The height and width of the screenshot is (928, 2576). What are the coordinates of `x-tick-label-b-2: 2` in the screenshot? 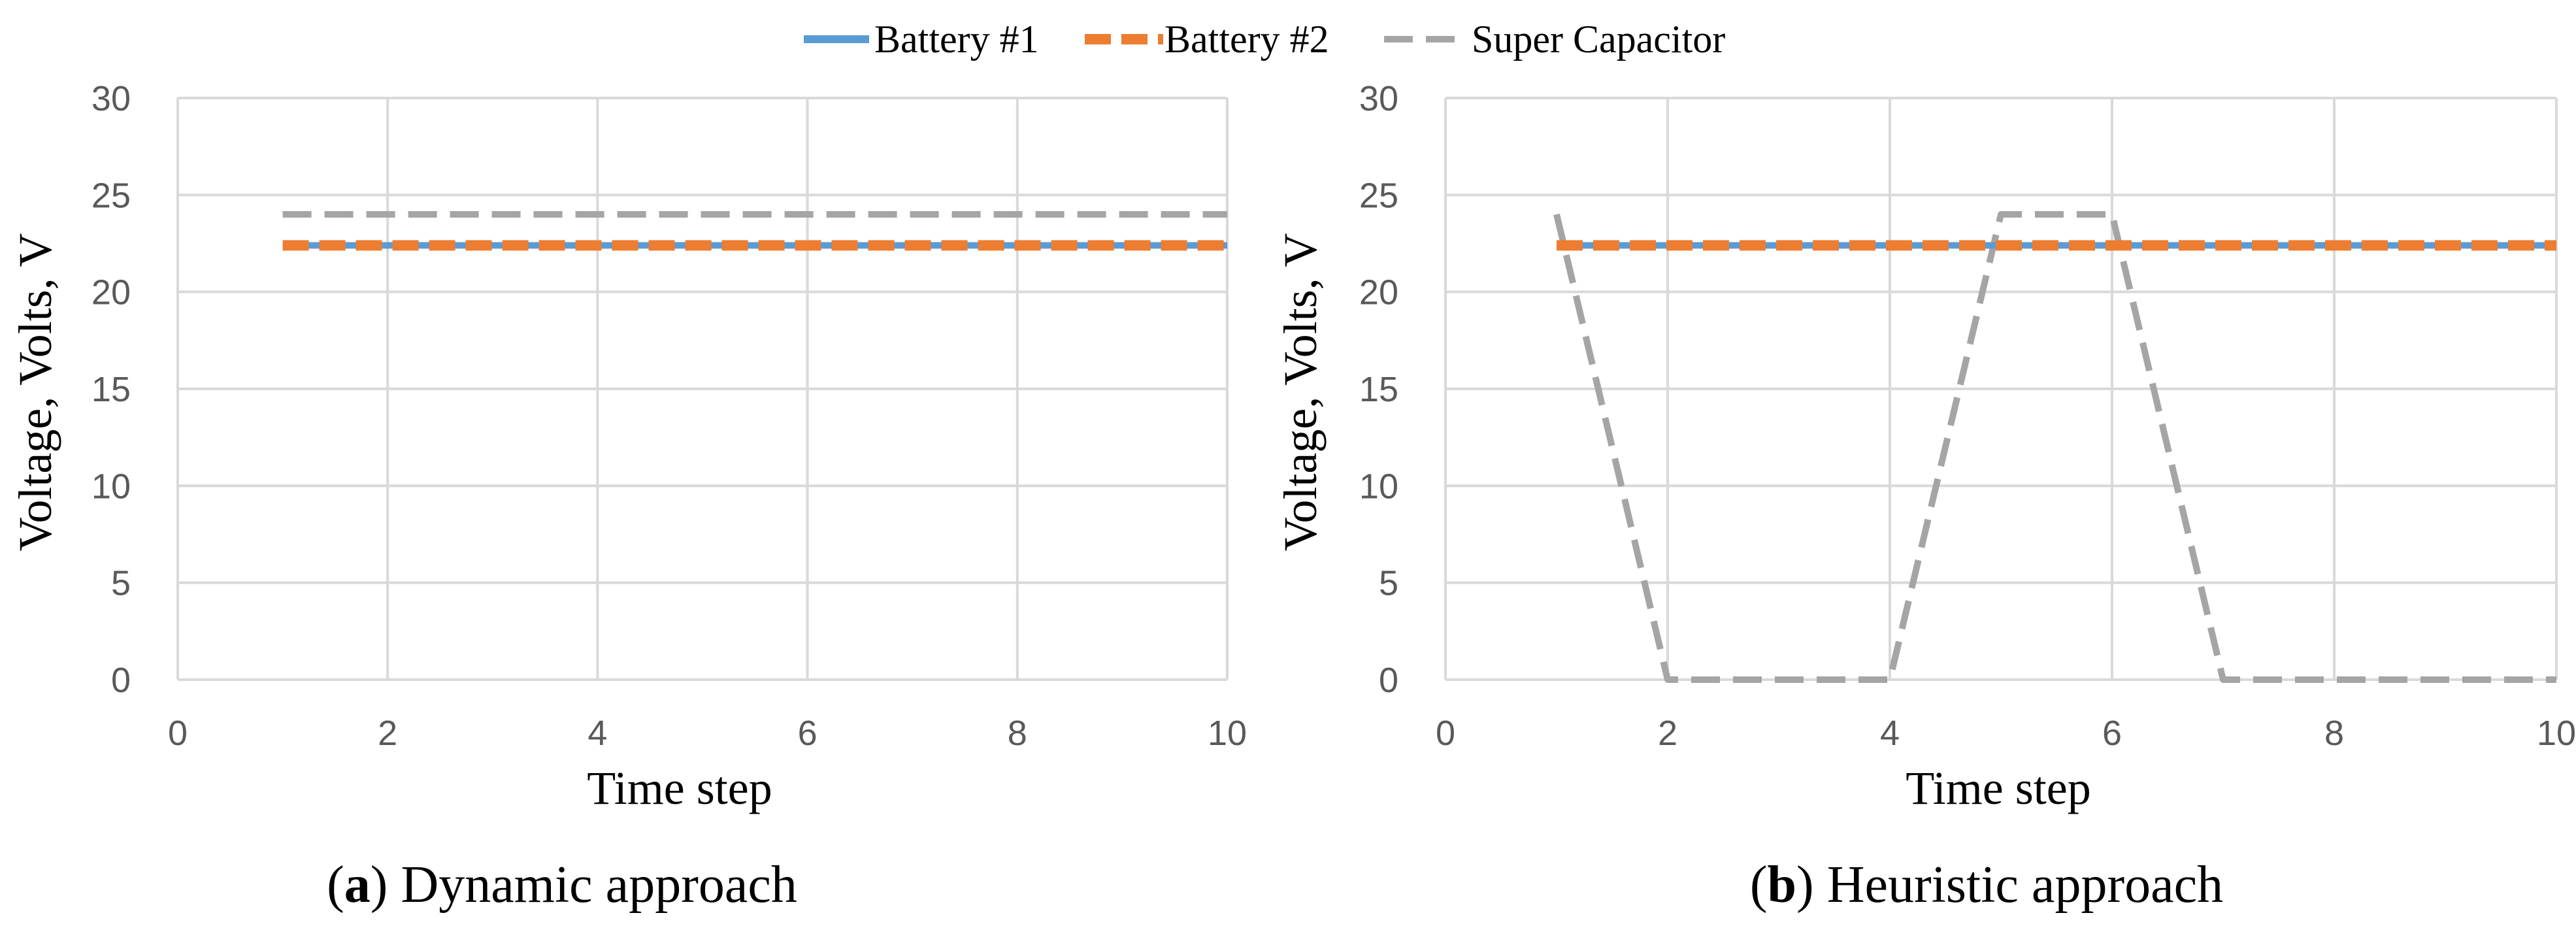 It's located at (1667, 733).